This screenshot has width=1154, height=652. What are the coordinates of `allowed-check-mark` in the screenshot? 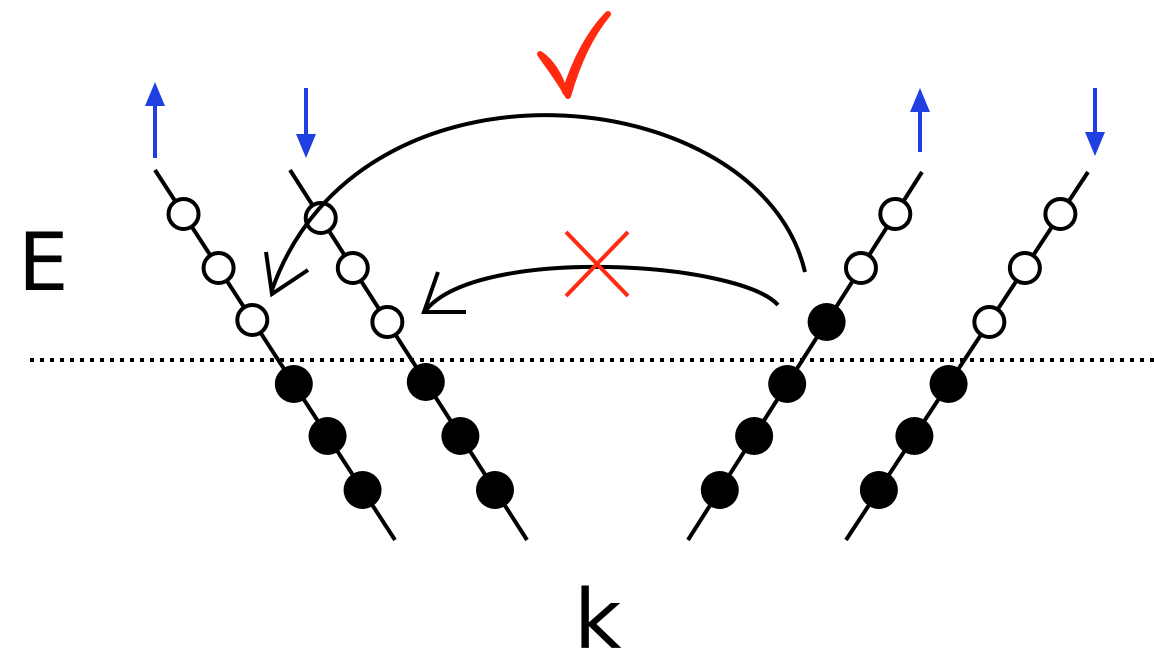 It's located at (574, 55).